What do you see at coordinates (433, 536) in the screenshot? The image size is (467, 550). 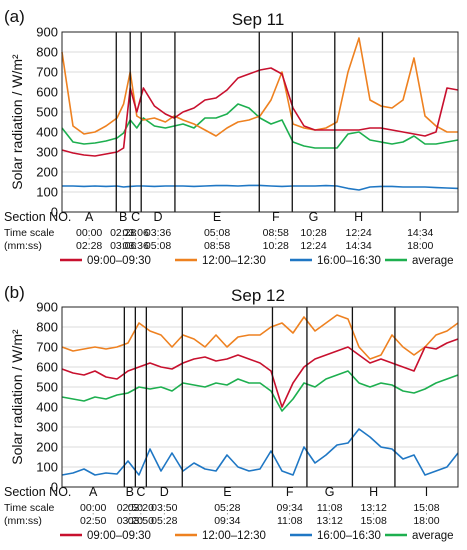 I see `panel-b-legend-label: average` at bounding box center [433, 536].